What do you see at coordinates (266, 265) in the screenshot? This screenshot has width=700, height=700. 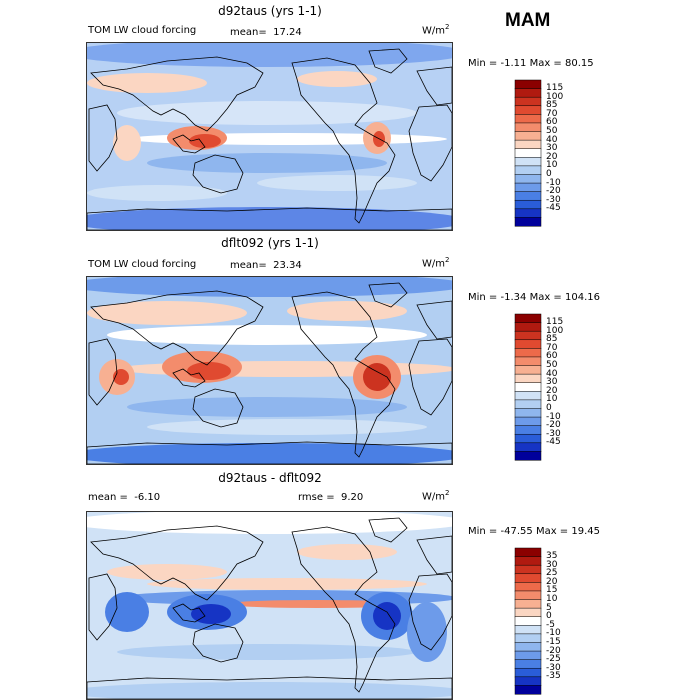 I see `mean-label: mean= 23.34` at bounding box center [266, 265].